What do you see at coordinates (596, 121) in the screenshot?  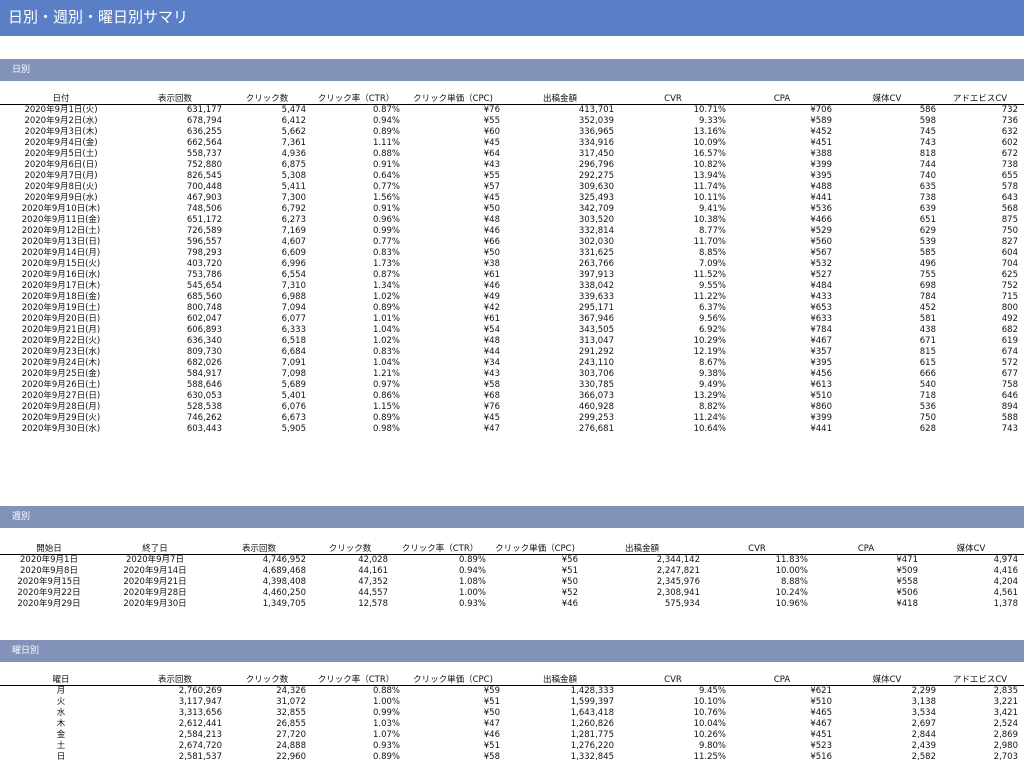 I see `table-cell: 352,039` at bounding box center [596, 121].